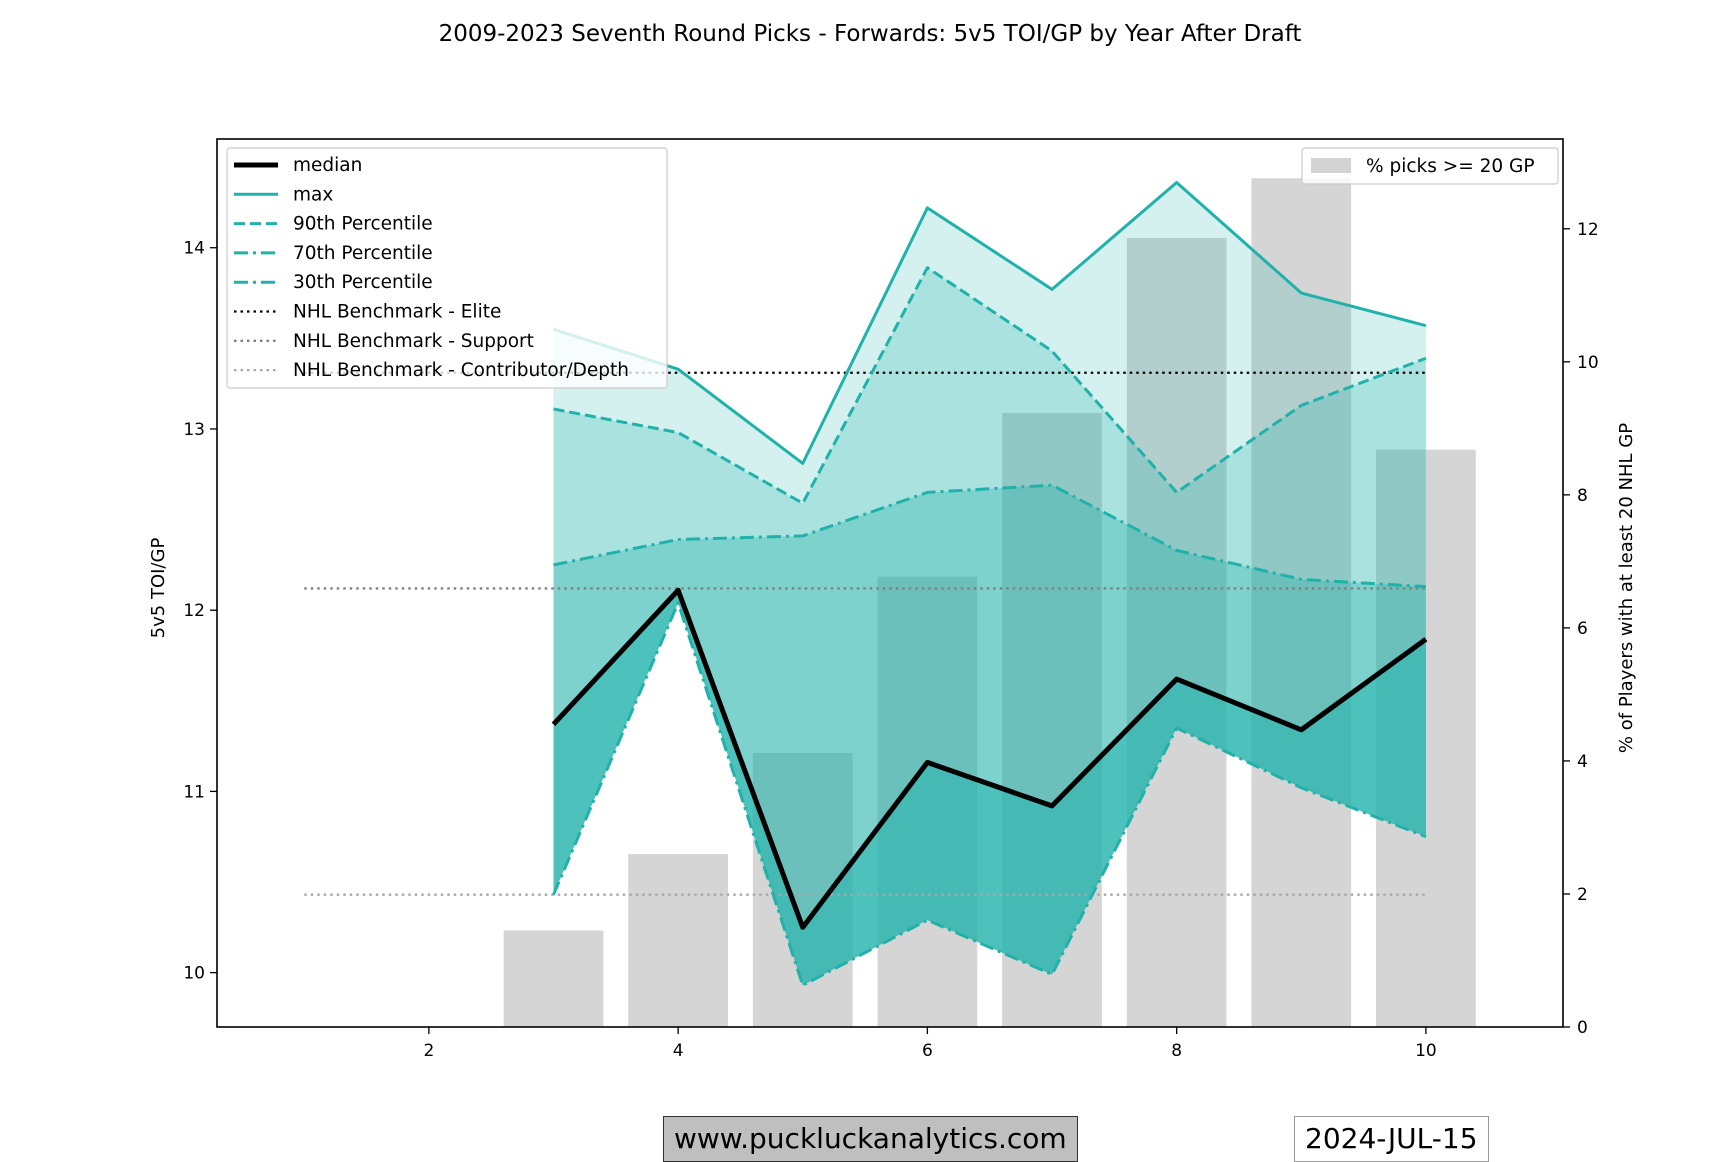  What do you see at coordinates (194, 430) in the screenshot?
I see `y-left-tick-label: 13` at bounding box center [194, 430].